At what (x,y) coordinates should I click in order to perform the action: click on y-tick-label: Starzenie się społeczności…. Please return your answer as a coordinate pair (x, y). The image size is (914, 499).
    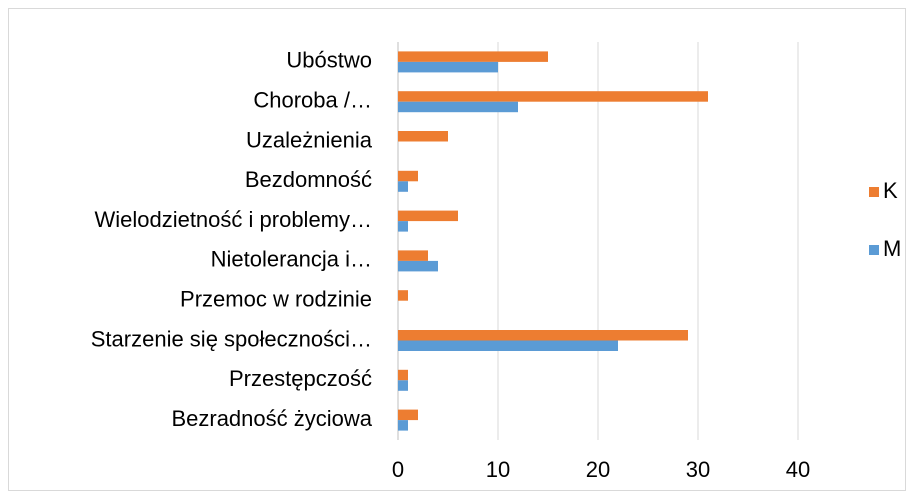
    Looking at the image, I should click on (231, 338).